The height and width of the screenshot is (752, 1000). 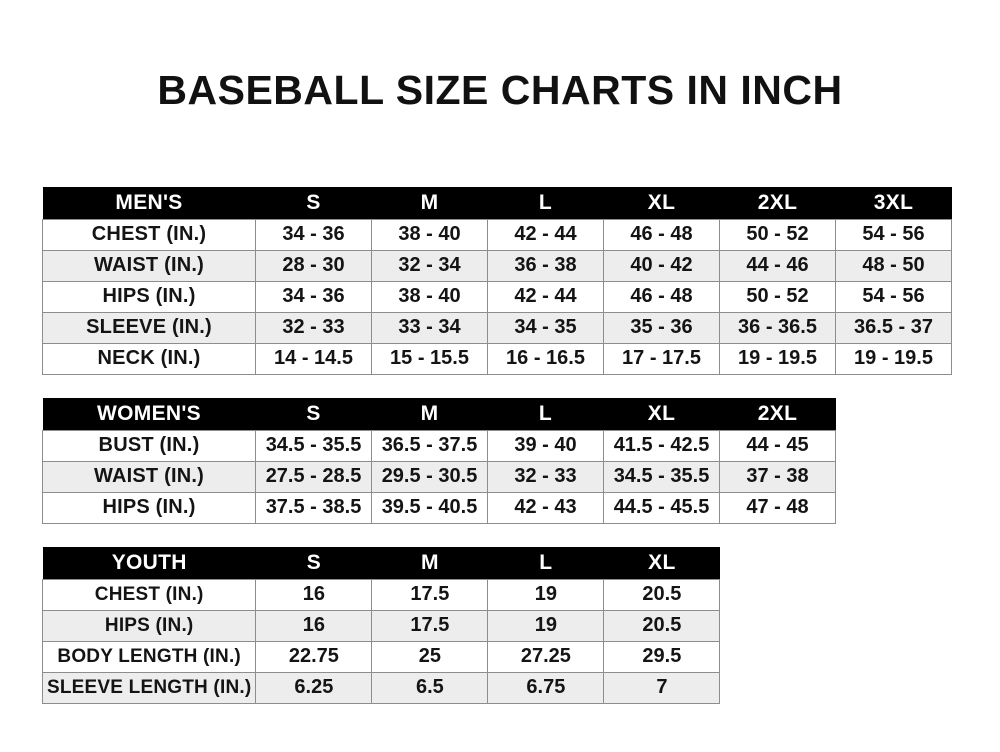 What do you see at coordinates (777, 507) in the screenshot?
I see `measurement-value: 47 - 48` at bounding box center [777, 507].